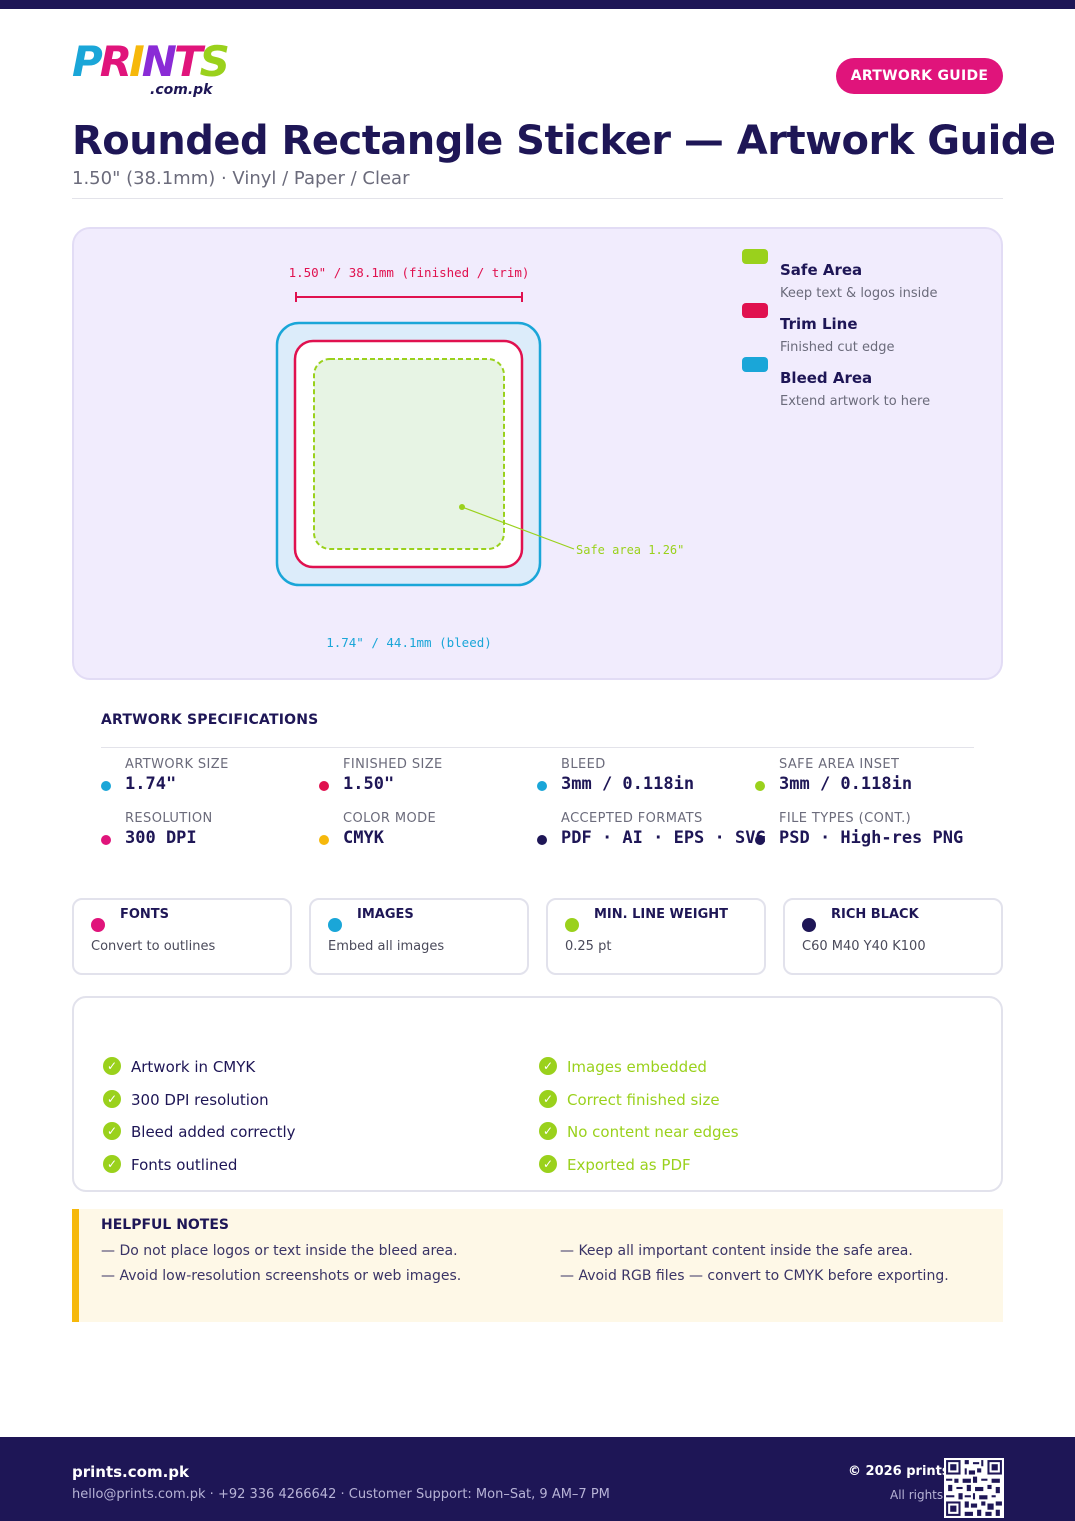 This screenshot has width=1075, height=1521. Describe the element at coordinates (893, 936) in the screenshot. I see `card-rich-black: RICH BLACK C60 M40 Y40 K100` at that location.